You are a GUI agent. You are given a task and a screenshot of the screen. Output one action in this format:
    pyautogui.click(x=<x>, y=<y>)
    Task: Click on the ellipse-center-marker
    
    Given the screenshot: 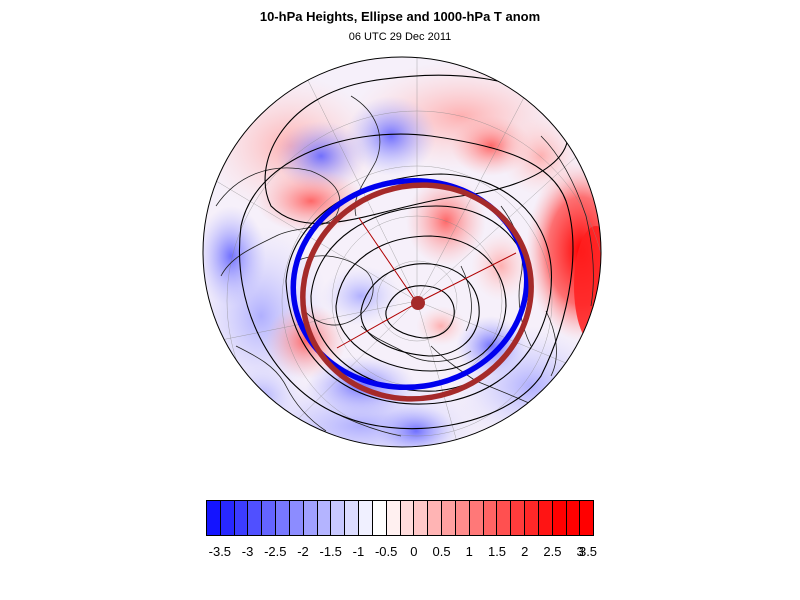 What is the action you would take?
    pyautogui.click(x=418, y=303)
    